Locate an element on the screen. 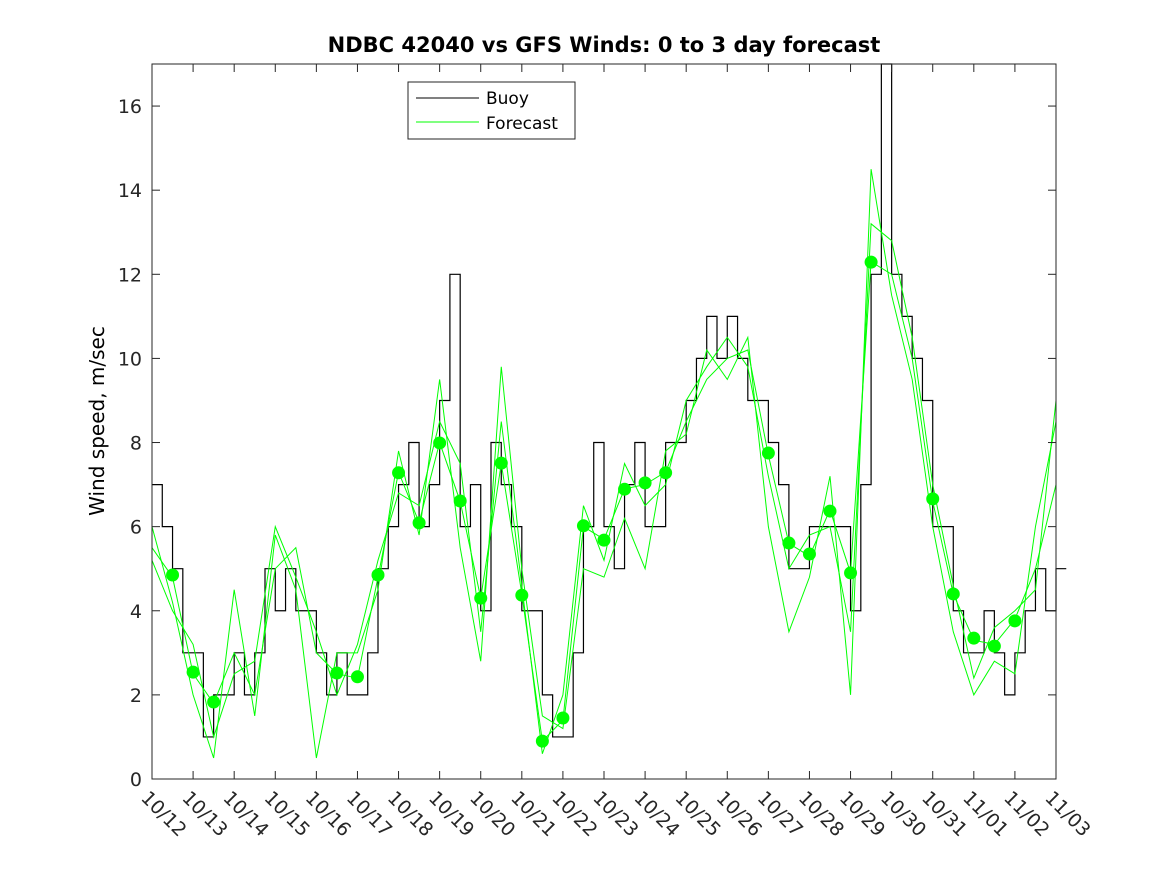  y-tick-label: 10 is located at coordinates (130, 359).